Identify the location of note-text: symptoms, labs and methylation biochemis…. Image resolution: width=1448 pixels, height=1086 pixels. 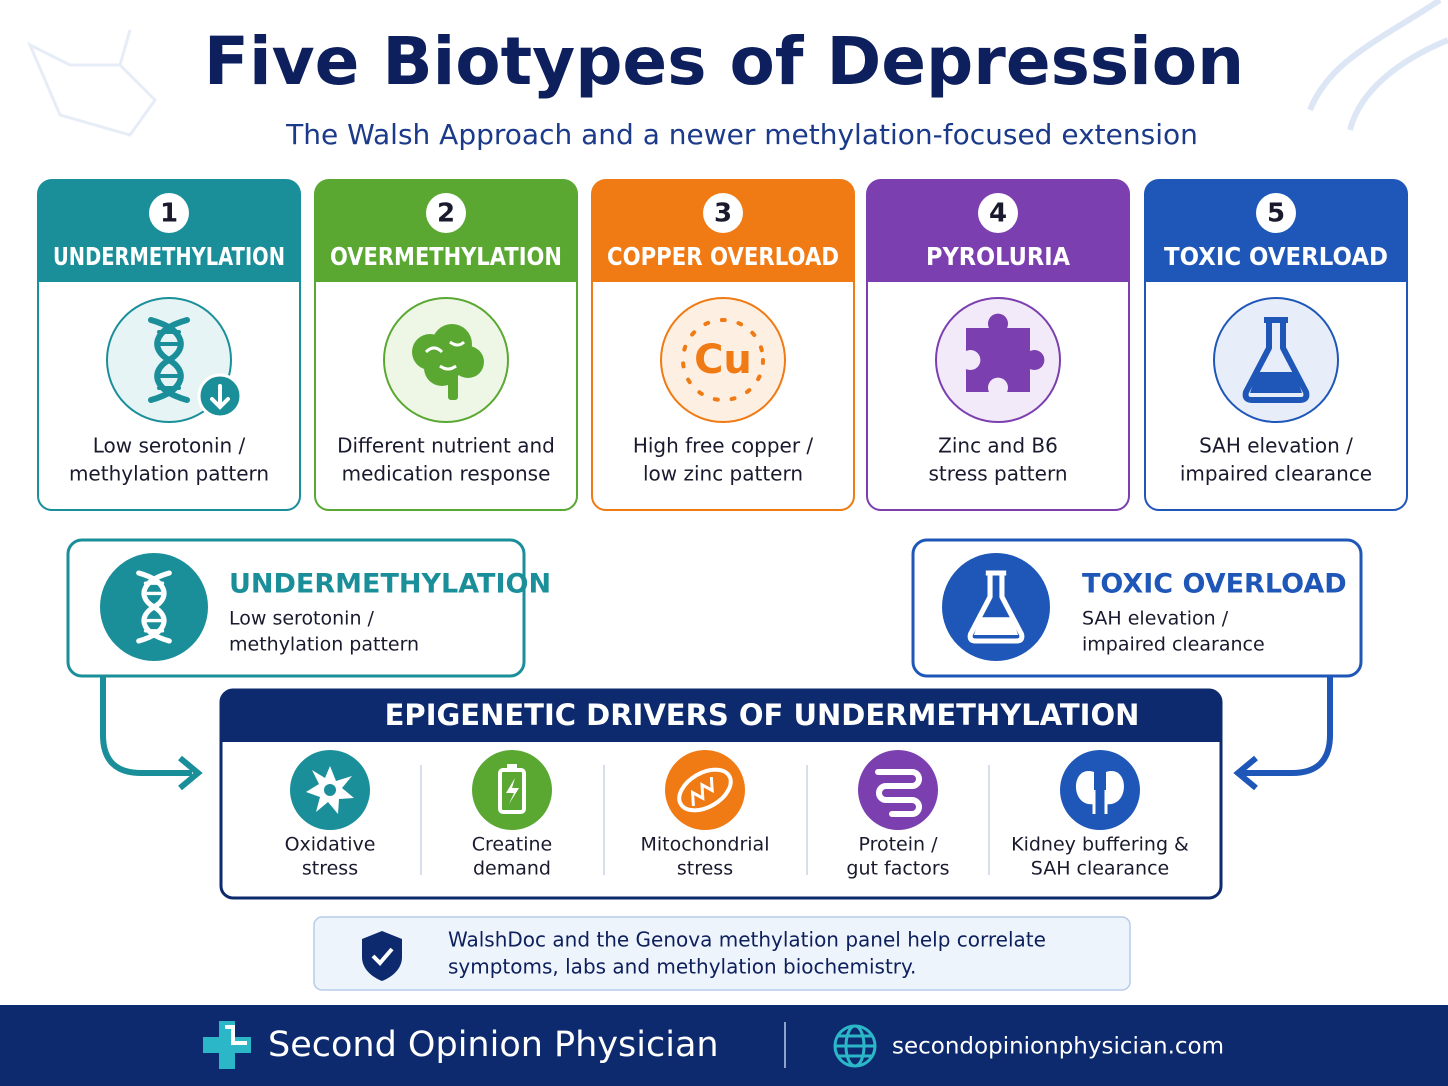
(682, 967).